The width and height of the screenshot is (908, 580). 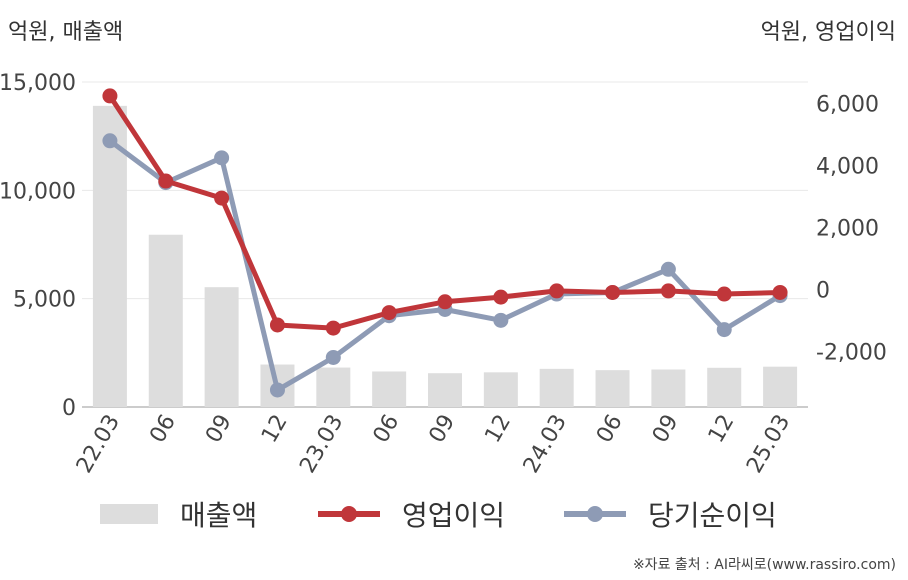 What do you see at coordinates (69, 408) in the screenshot?
I see `left-tick-label-0: 0` at bounding box center [69, 408].